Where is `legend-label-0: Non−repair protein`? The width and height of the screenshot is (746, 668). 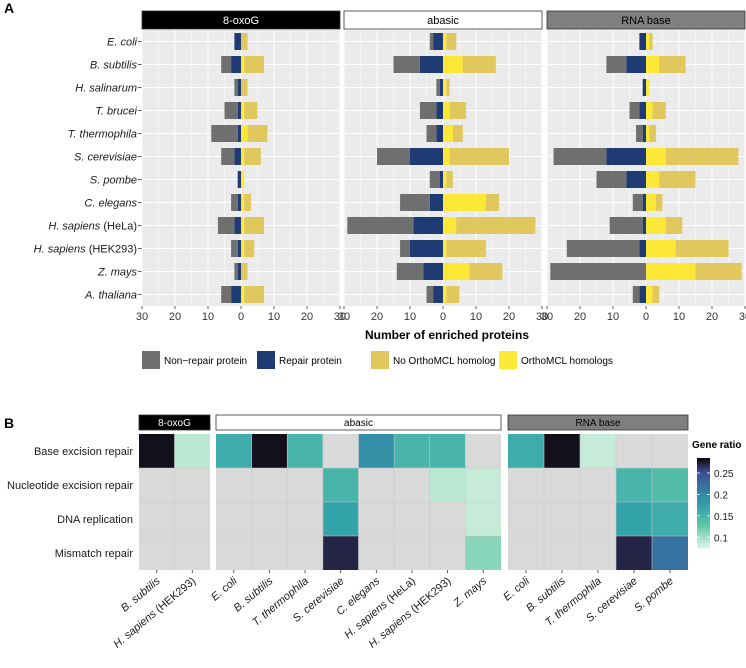 legend-label-0: Non−repair protein is located at coordinates (205, 361).